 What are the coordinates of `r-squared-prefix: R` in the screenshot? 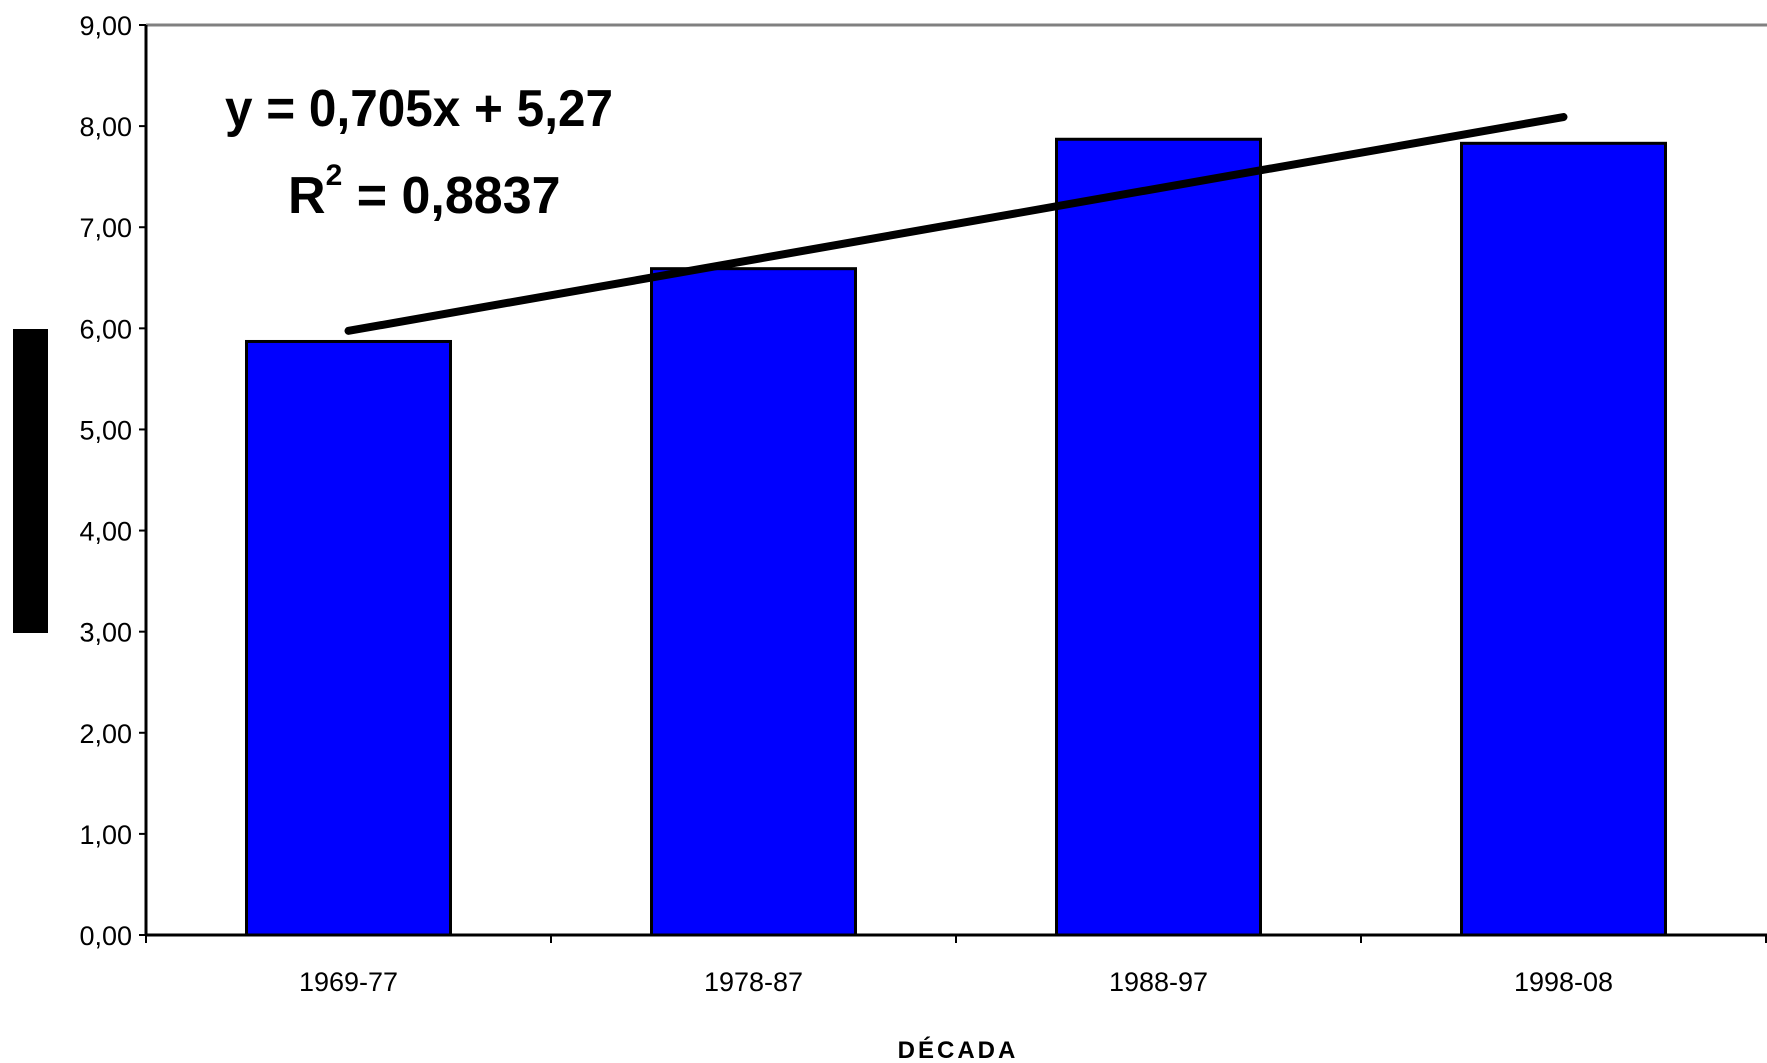 It's located at (307, 196).